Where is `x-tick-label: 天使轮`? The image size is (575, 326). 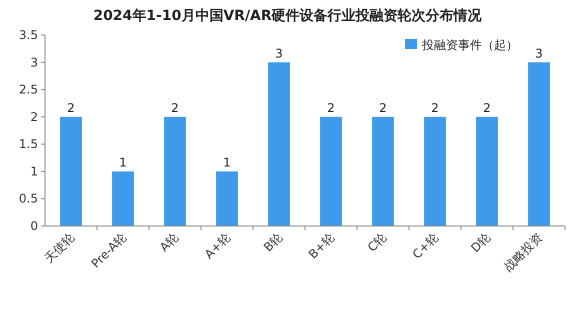
x-tick-label: 天使轮 is located at coordinates (60, 248).